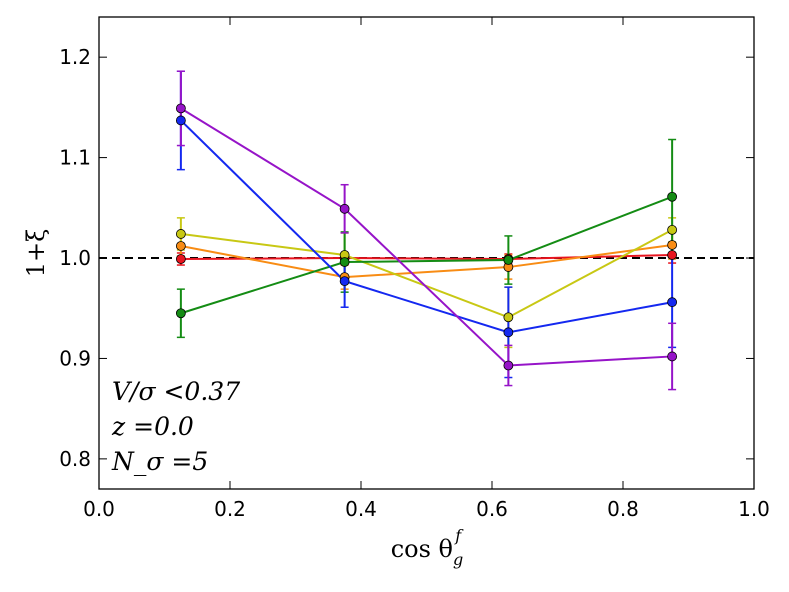 This screenshot has height=592, width=789. What do you see at coordinates (75, 459) in the screenshot?
I see `y-tick-label: 0.8` at bounding box center [75, 459].